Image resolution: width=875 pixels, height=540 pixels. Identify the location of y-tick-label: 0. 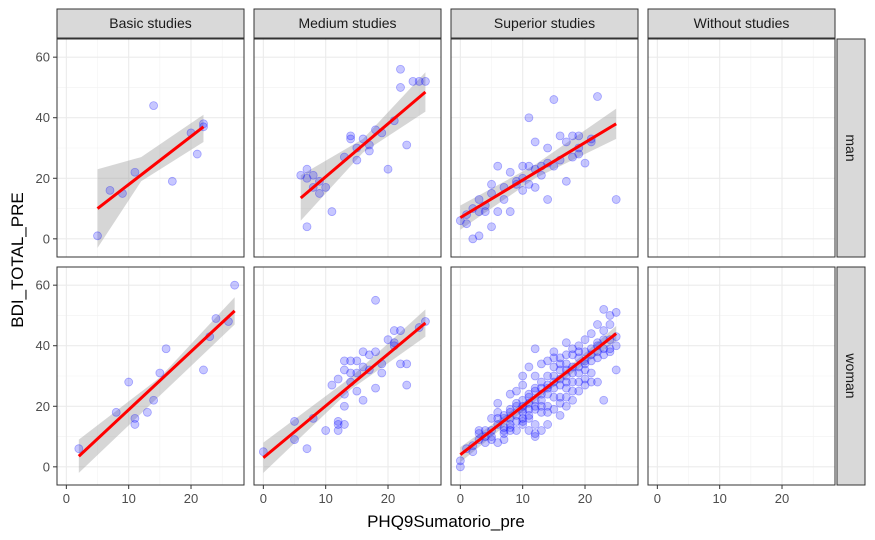
(46, 466).